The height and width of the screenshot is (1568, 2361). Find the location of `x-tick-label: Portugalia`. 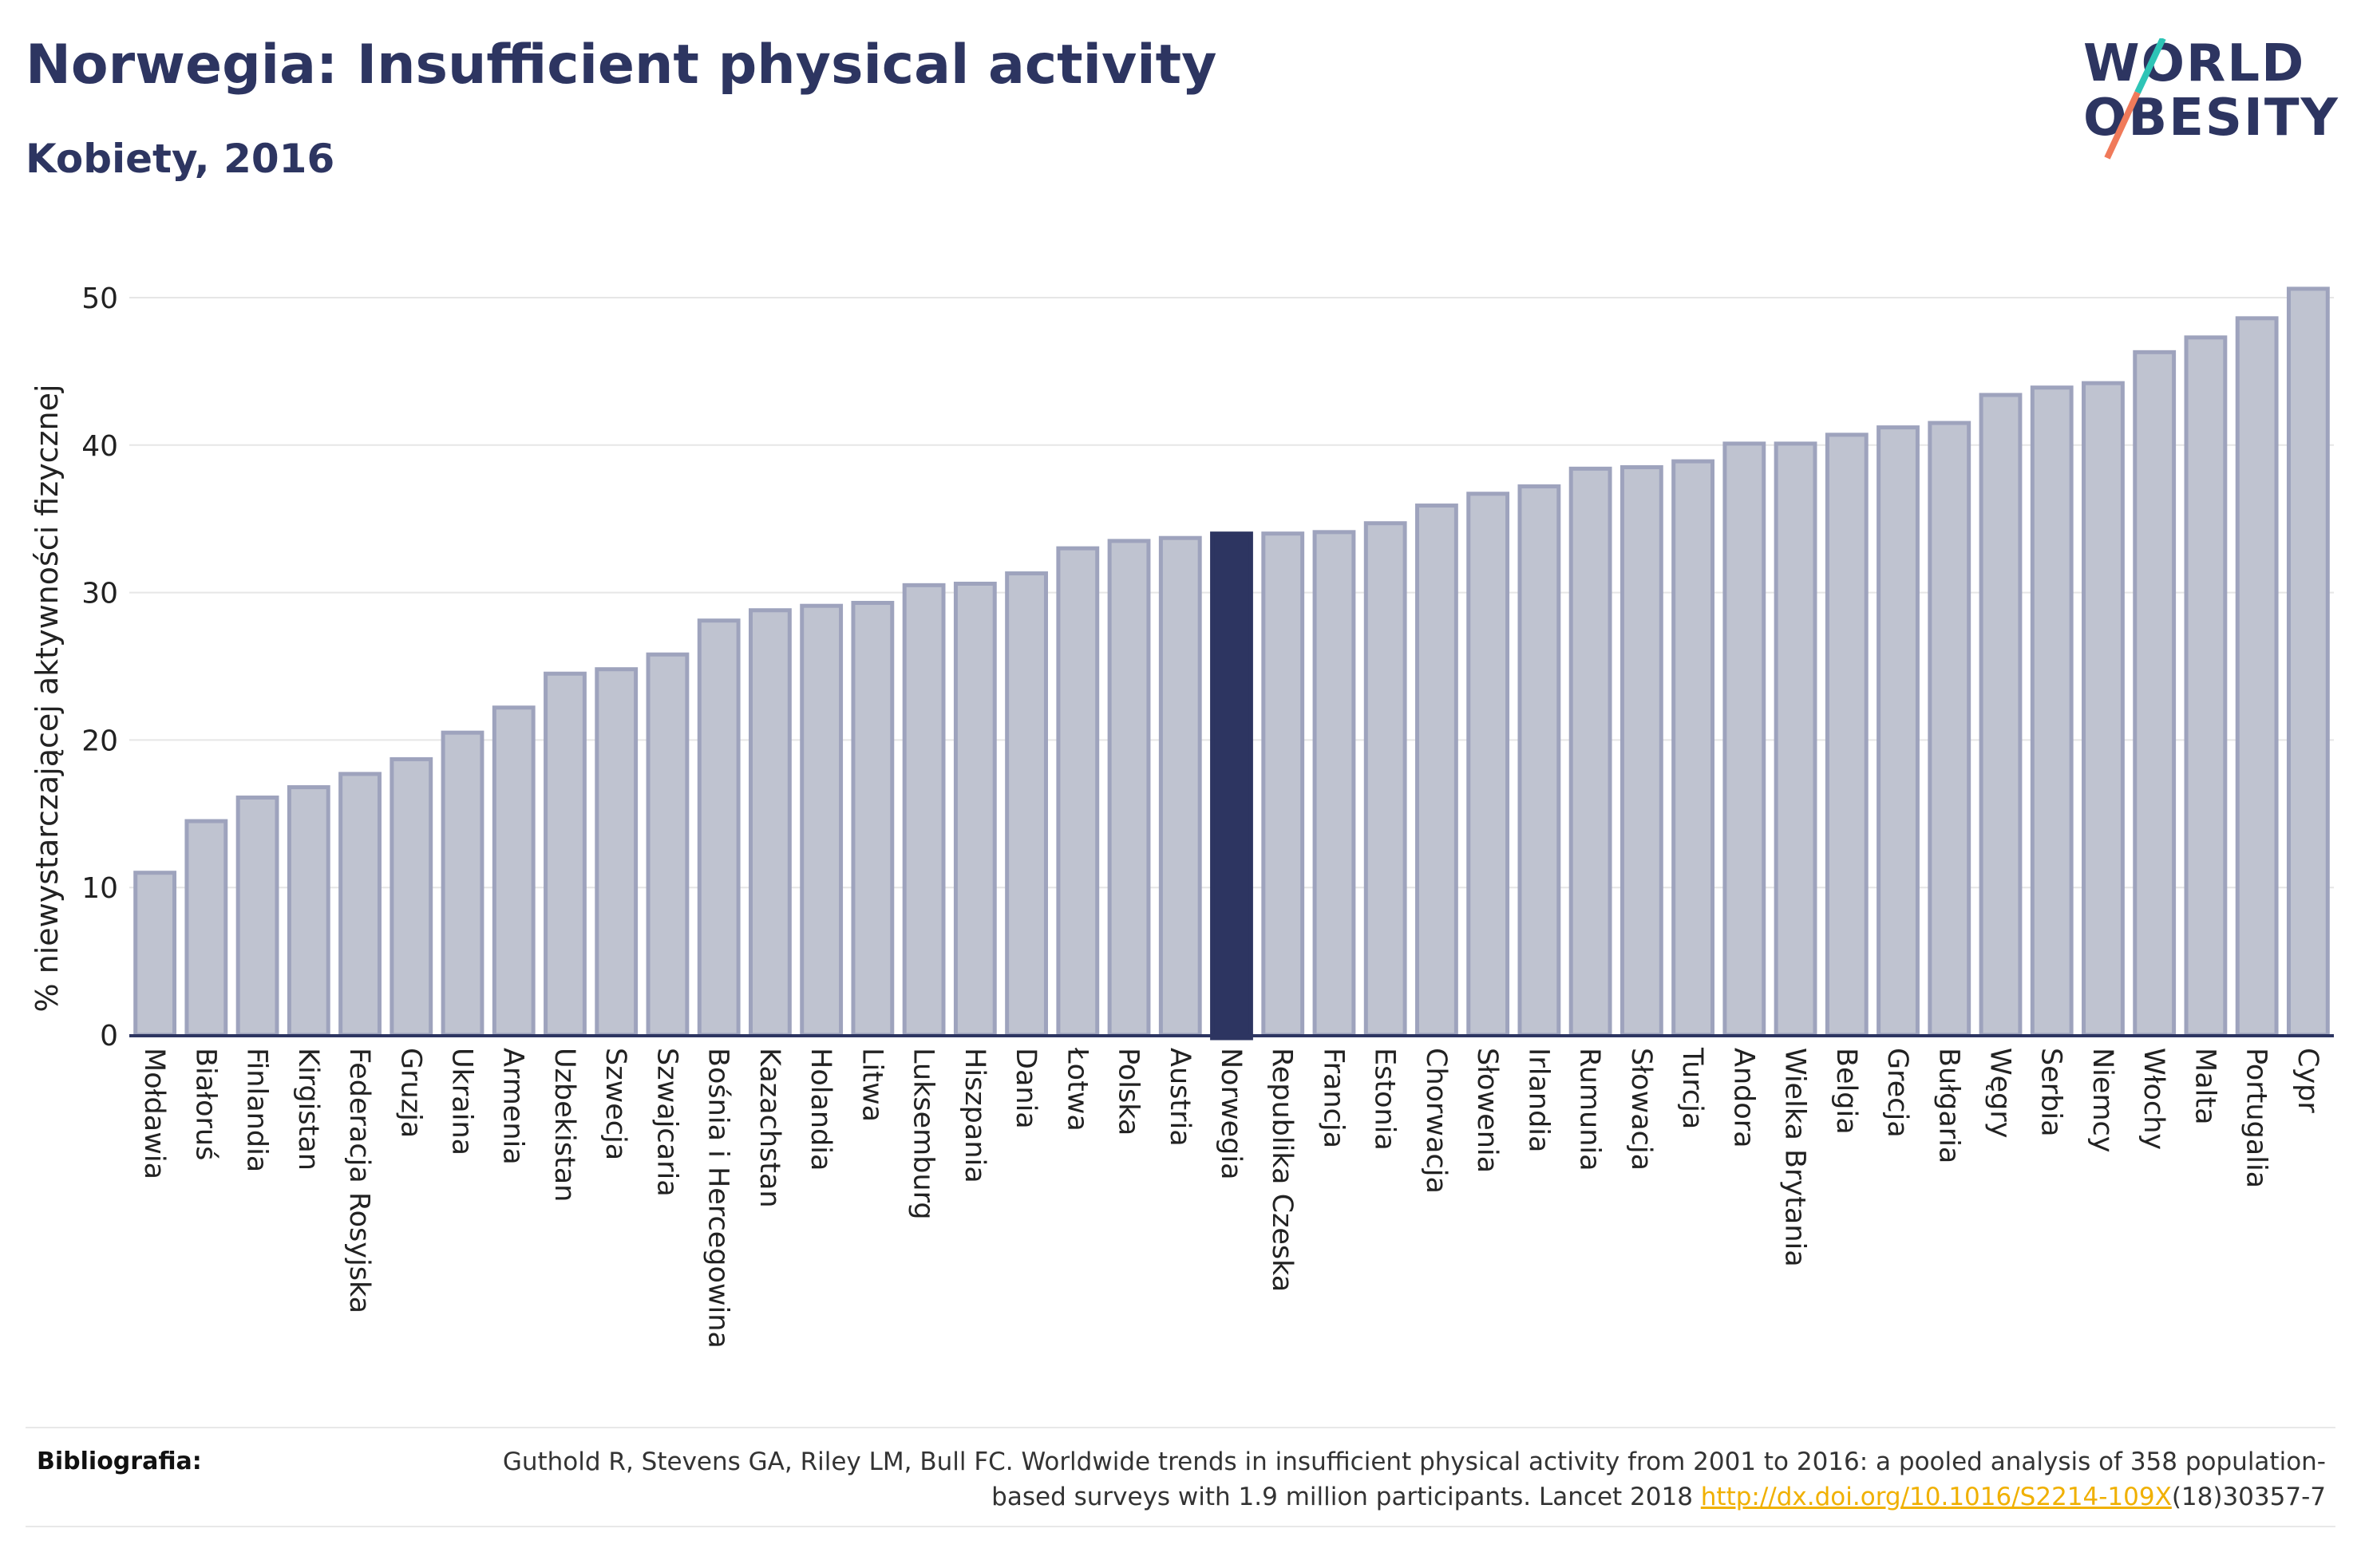

x-tick-label: Portugalia is located at coordinates (2256, 1118).